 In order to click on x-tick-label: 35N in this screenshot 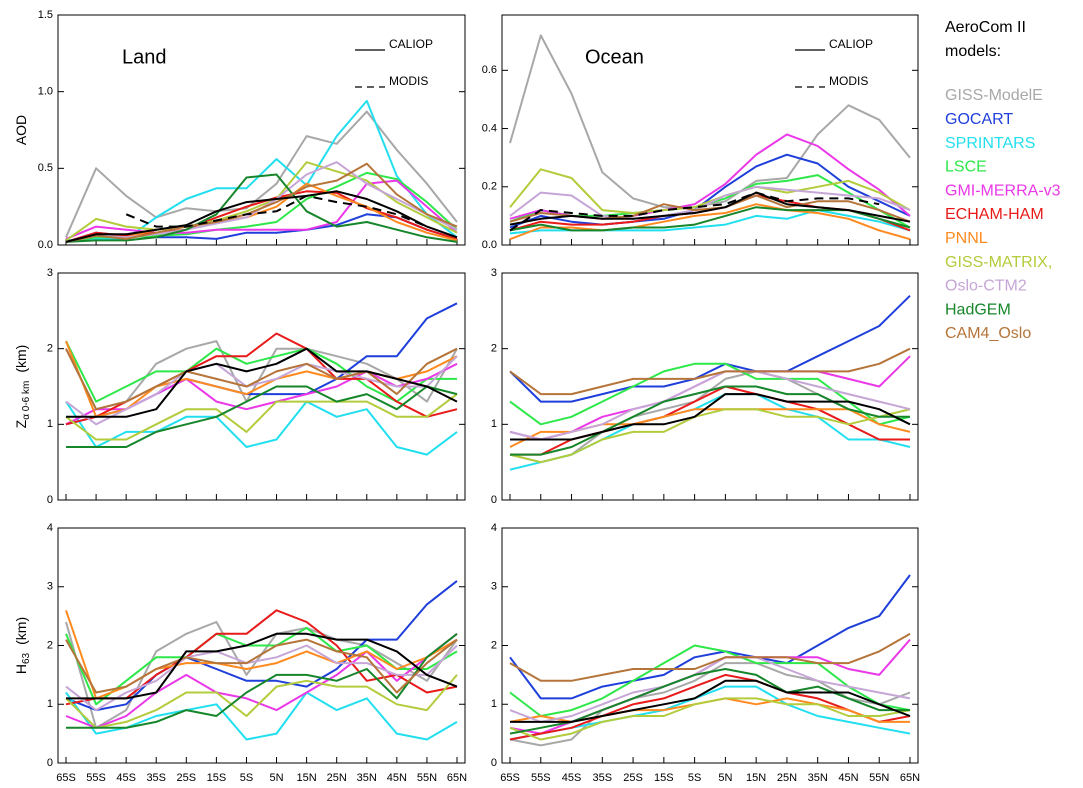, I will do `click(818, 778)`.